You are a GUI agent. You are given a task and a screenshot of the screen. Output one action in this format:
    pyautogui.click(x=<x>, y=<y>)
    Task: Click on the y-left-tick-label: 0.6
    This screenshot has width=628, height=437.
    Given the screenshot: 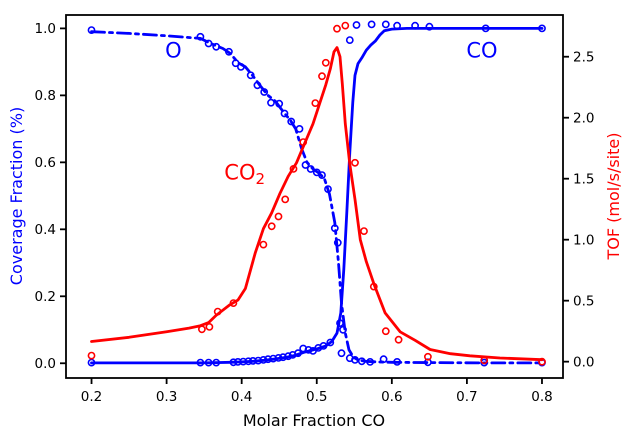 What is the action you would take?
    pyautogui.click(x=45, y=163)
    